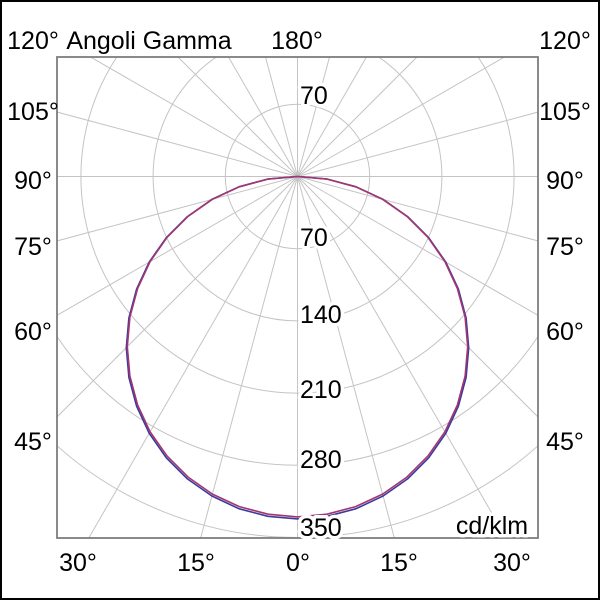  I want to click on radial-scale-label: 280, so click(321, 460).